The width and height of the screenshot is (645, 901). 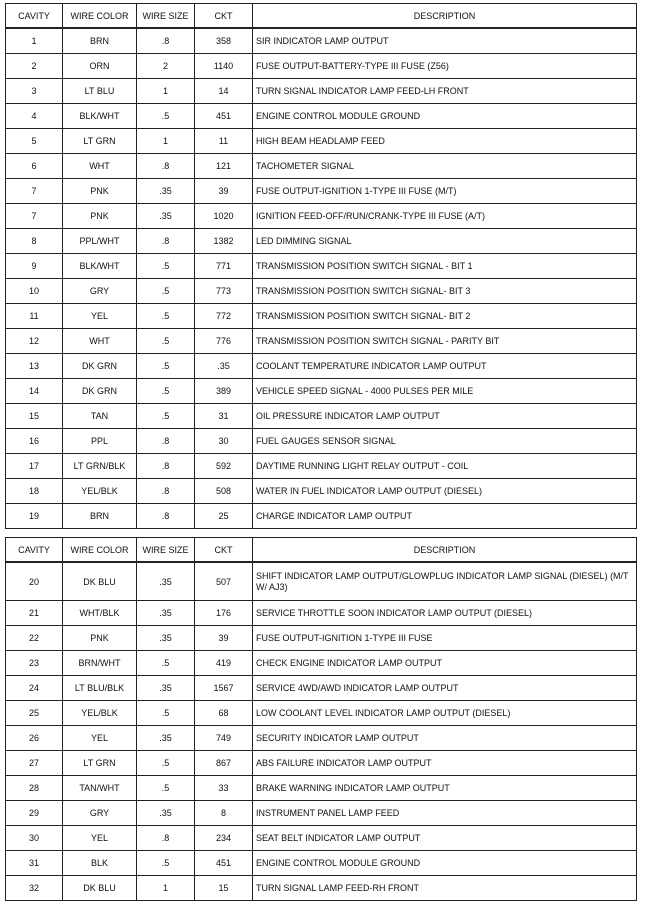 I want to click on cell-wire-color: DK BLU, so click(x=99, y=581).